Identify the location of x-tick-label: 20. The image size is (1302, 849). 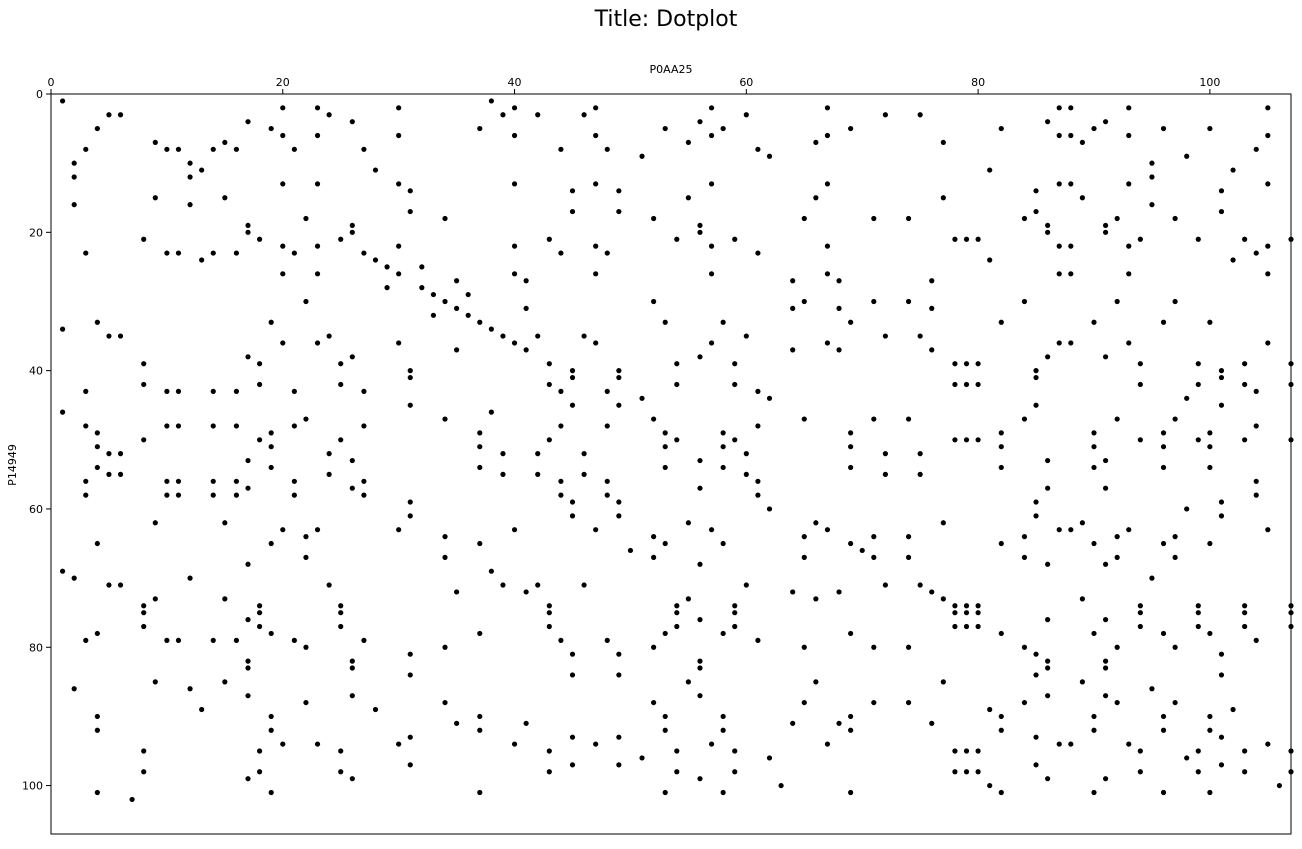
(283, 82).